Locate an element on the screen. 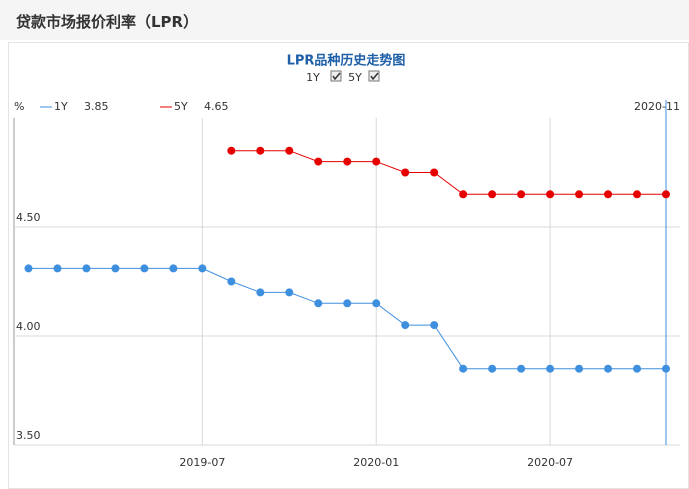 The image size is (689, 489). x-tick-label: 2020-01 is located at coordinates (376, 462).